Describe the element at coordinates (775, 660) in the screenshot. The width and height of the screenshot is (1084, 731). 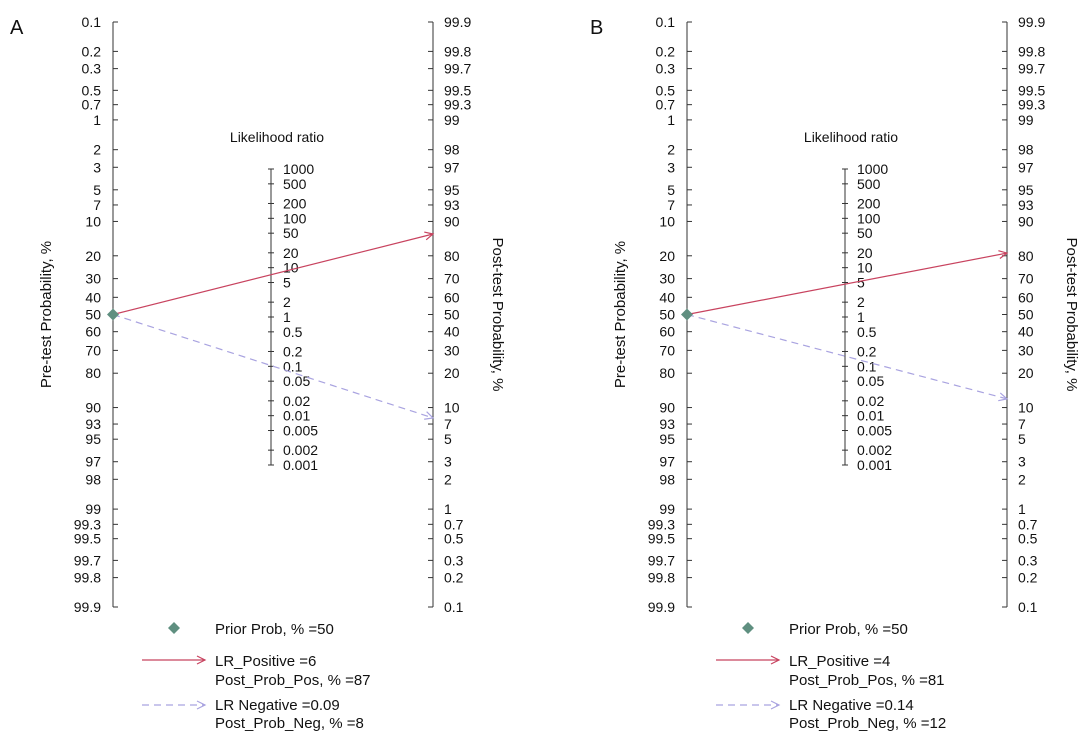
I see `legend-positive-arrowhead` at that location.